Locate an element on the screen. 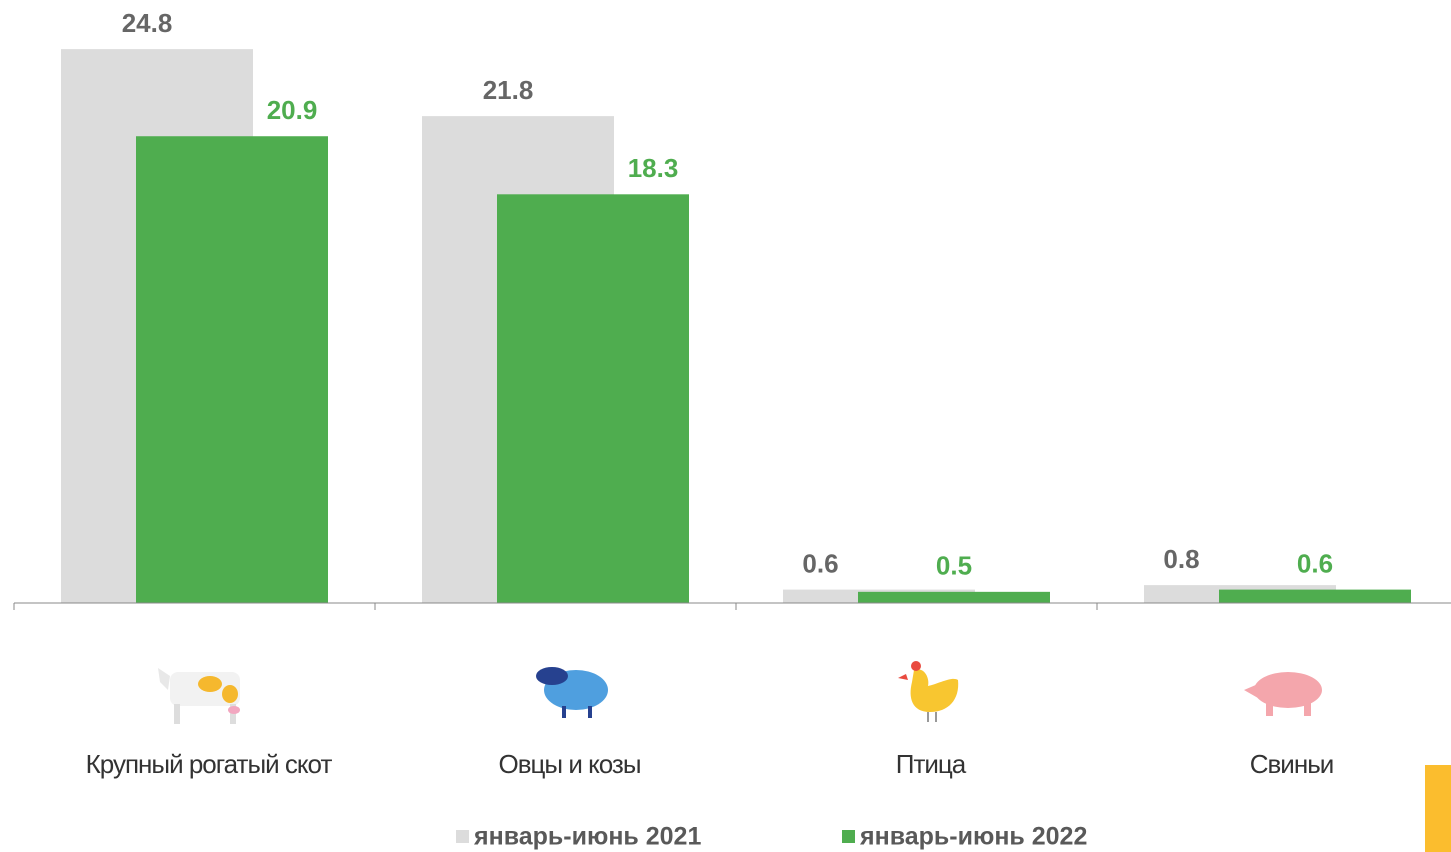  icon-sheep is located at coordinates (572, 692).